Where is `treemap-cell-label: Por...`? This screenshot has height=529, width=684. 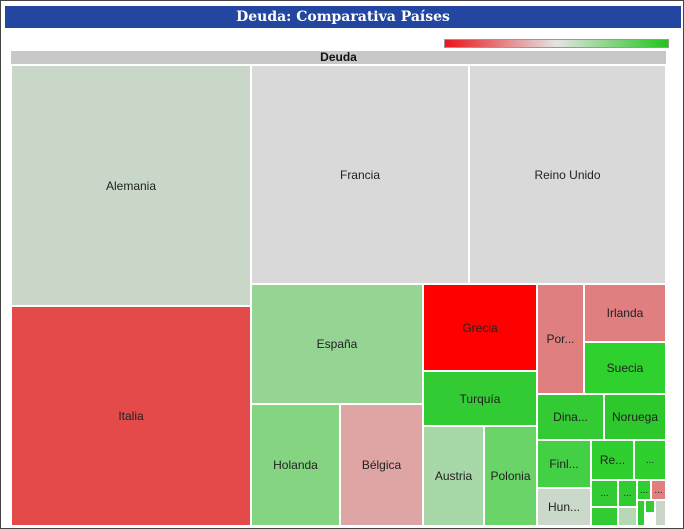
treemap-cell-label: Por... is located at coordinates (560, 339).